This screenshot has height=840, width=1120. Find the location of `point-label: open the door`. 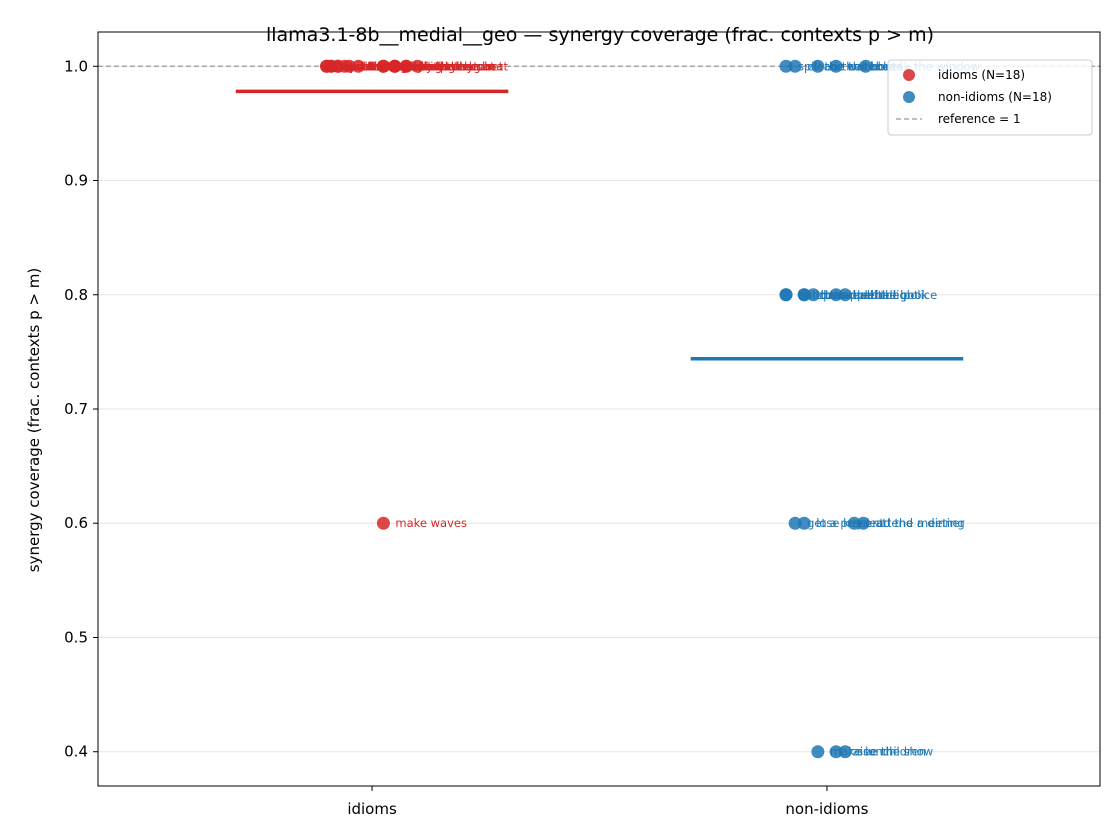

point-label: open the door is located at coordinates (856, 295).